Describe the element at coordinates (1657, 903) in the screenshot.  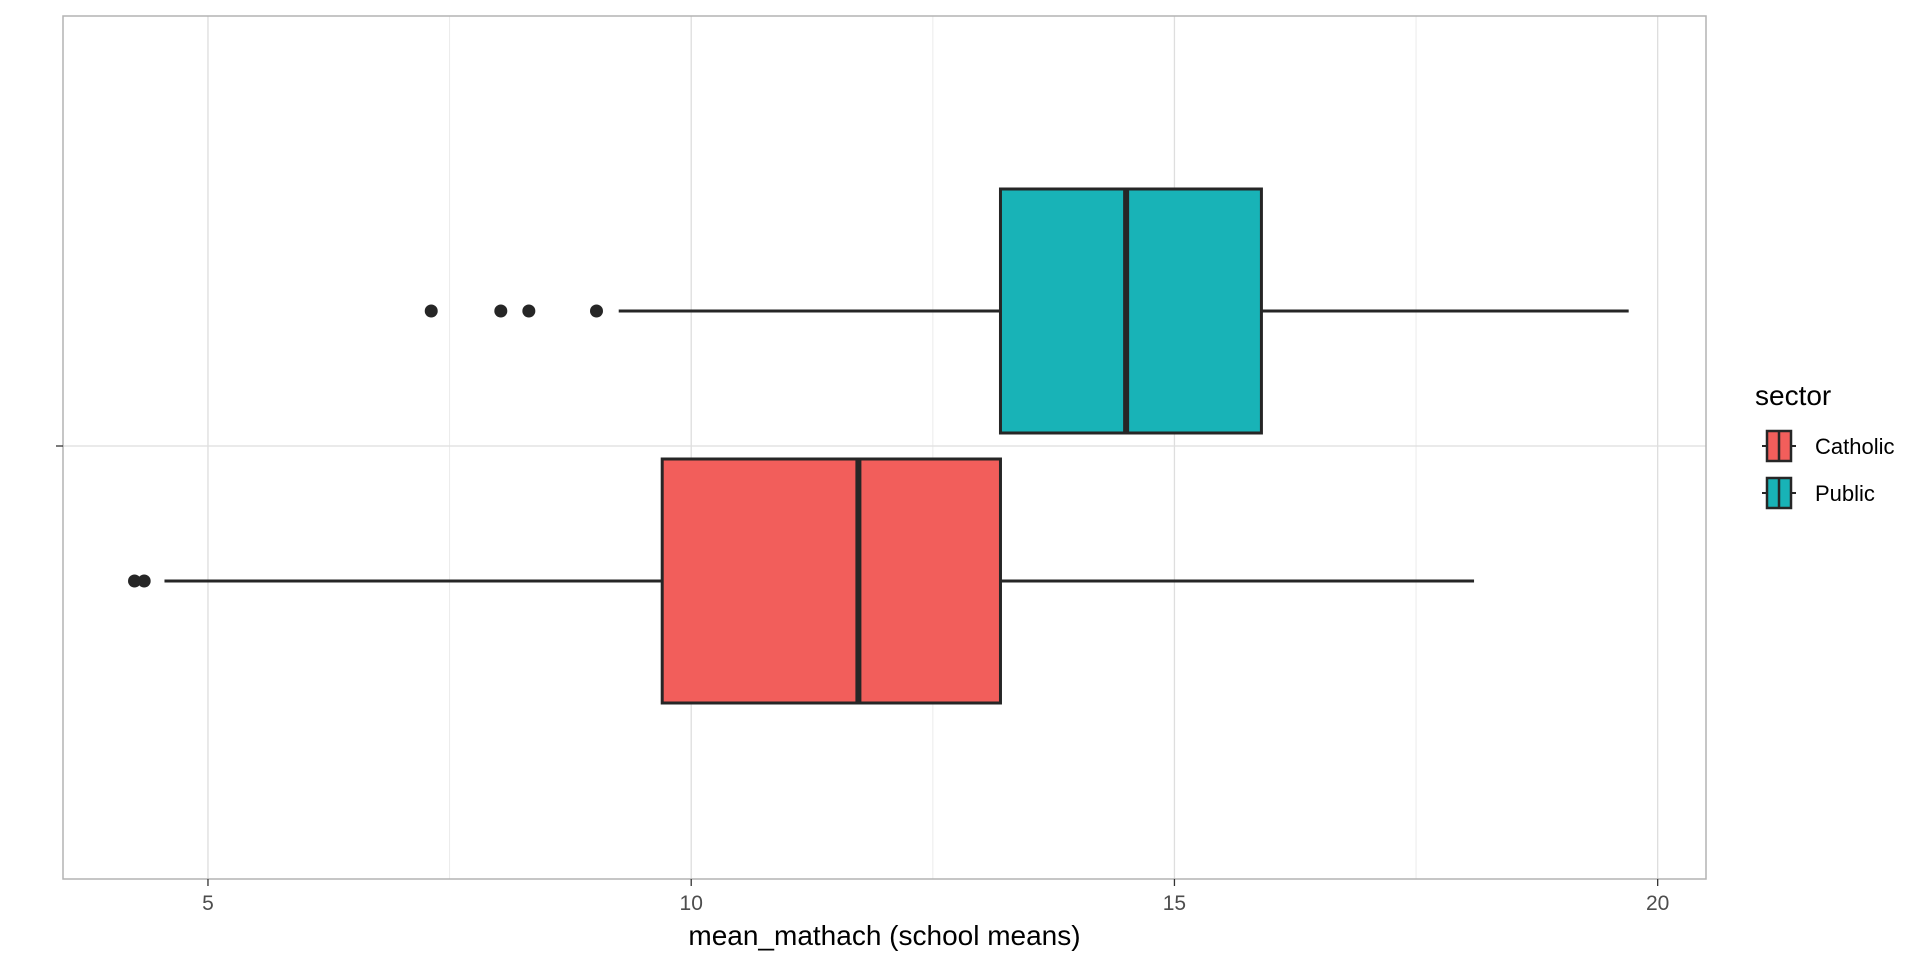
I see `x-tick-label: 20` at that location.